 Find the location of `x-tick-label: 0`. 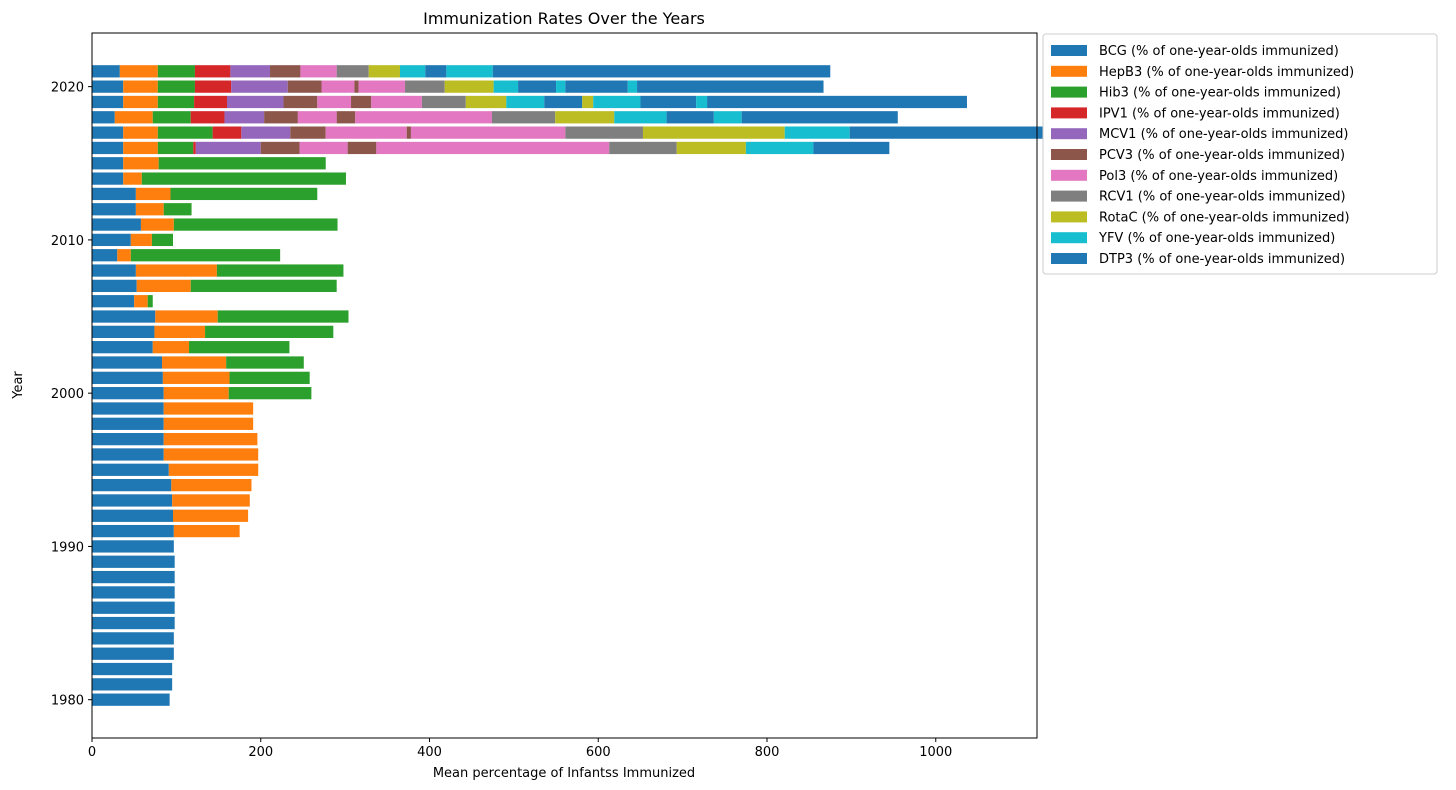

x-tick-label: 0 is located at coordinates (92, 752).